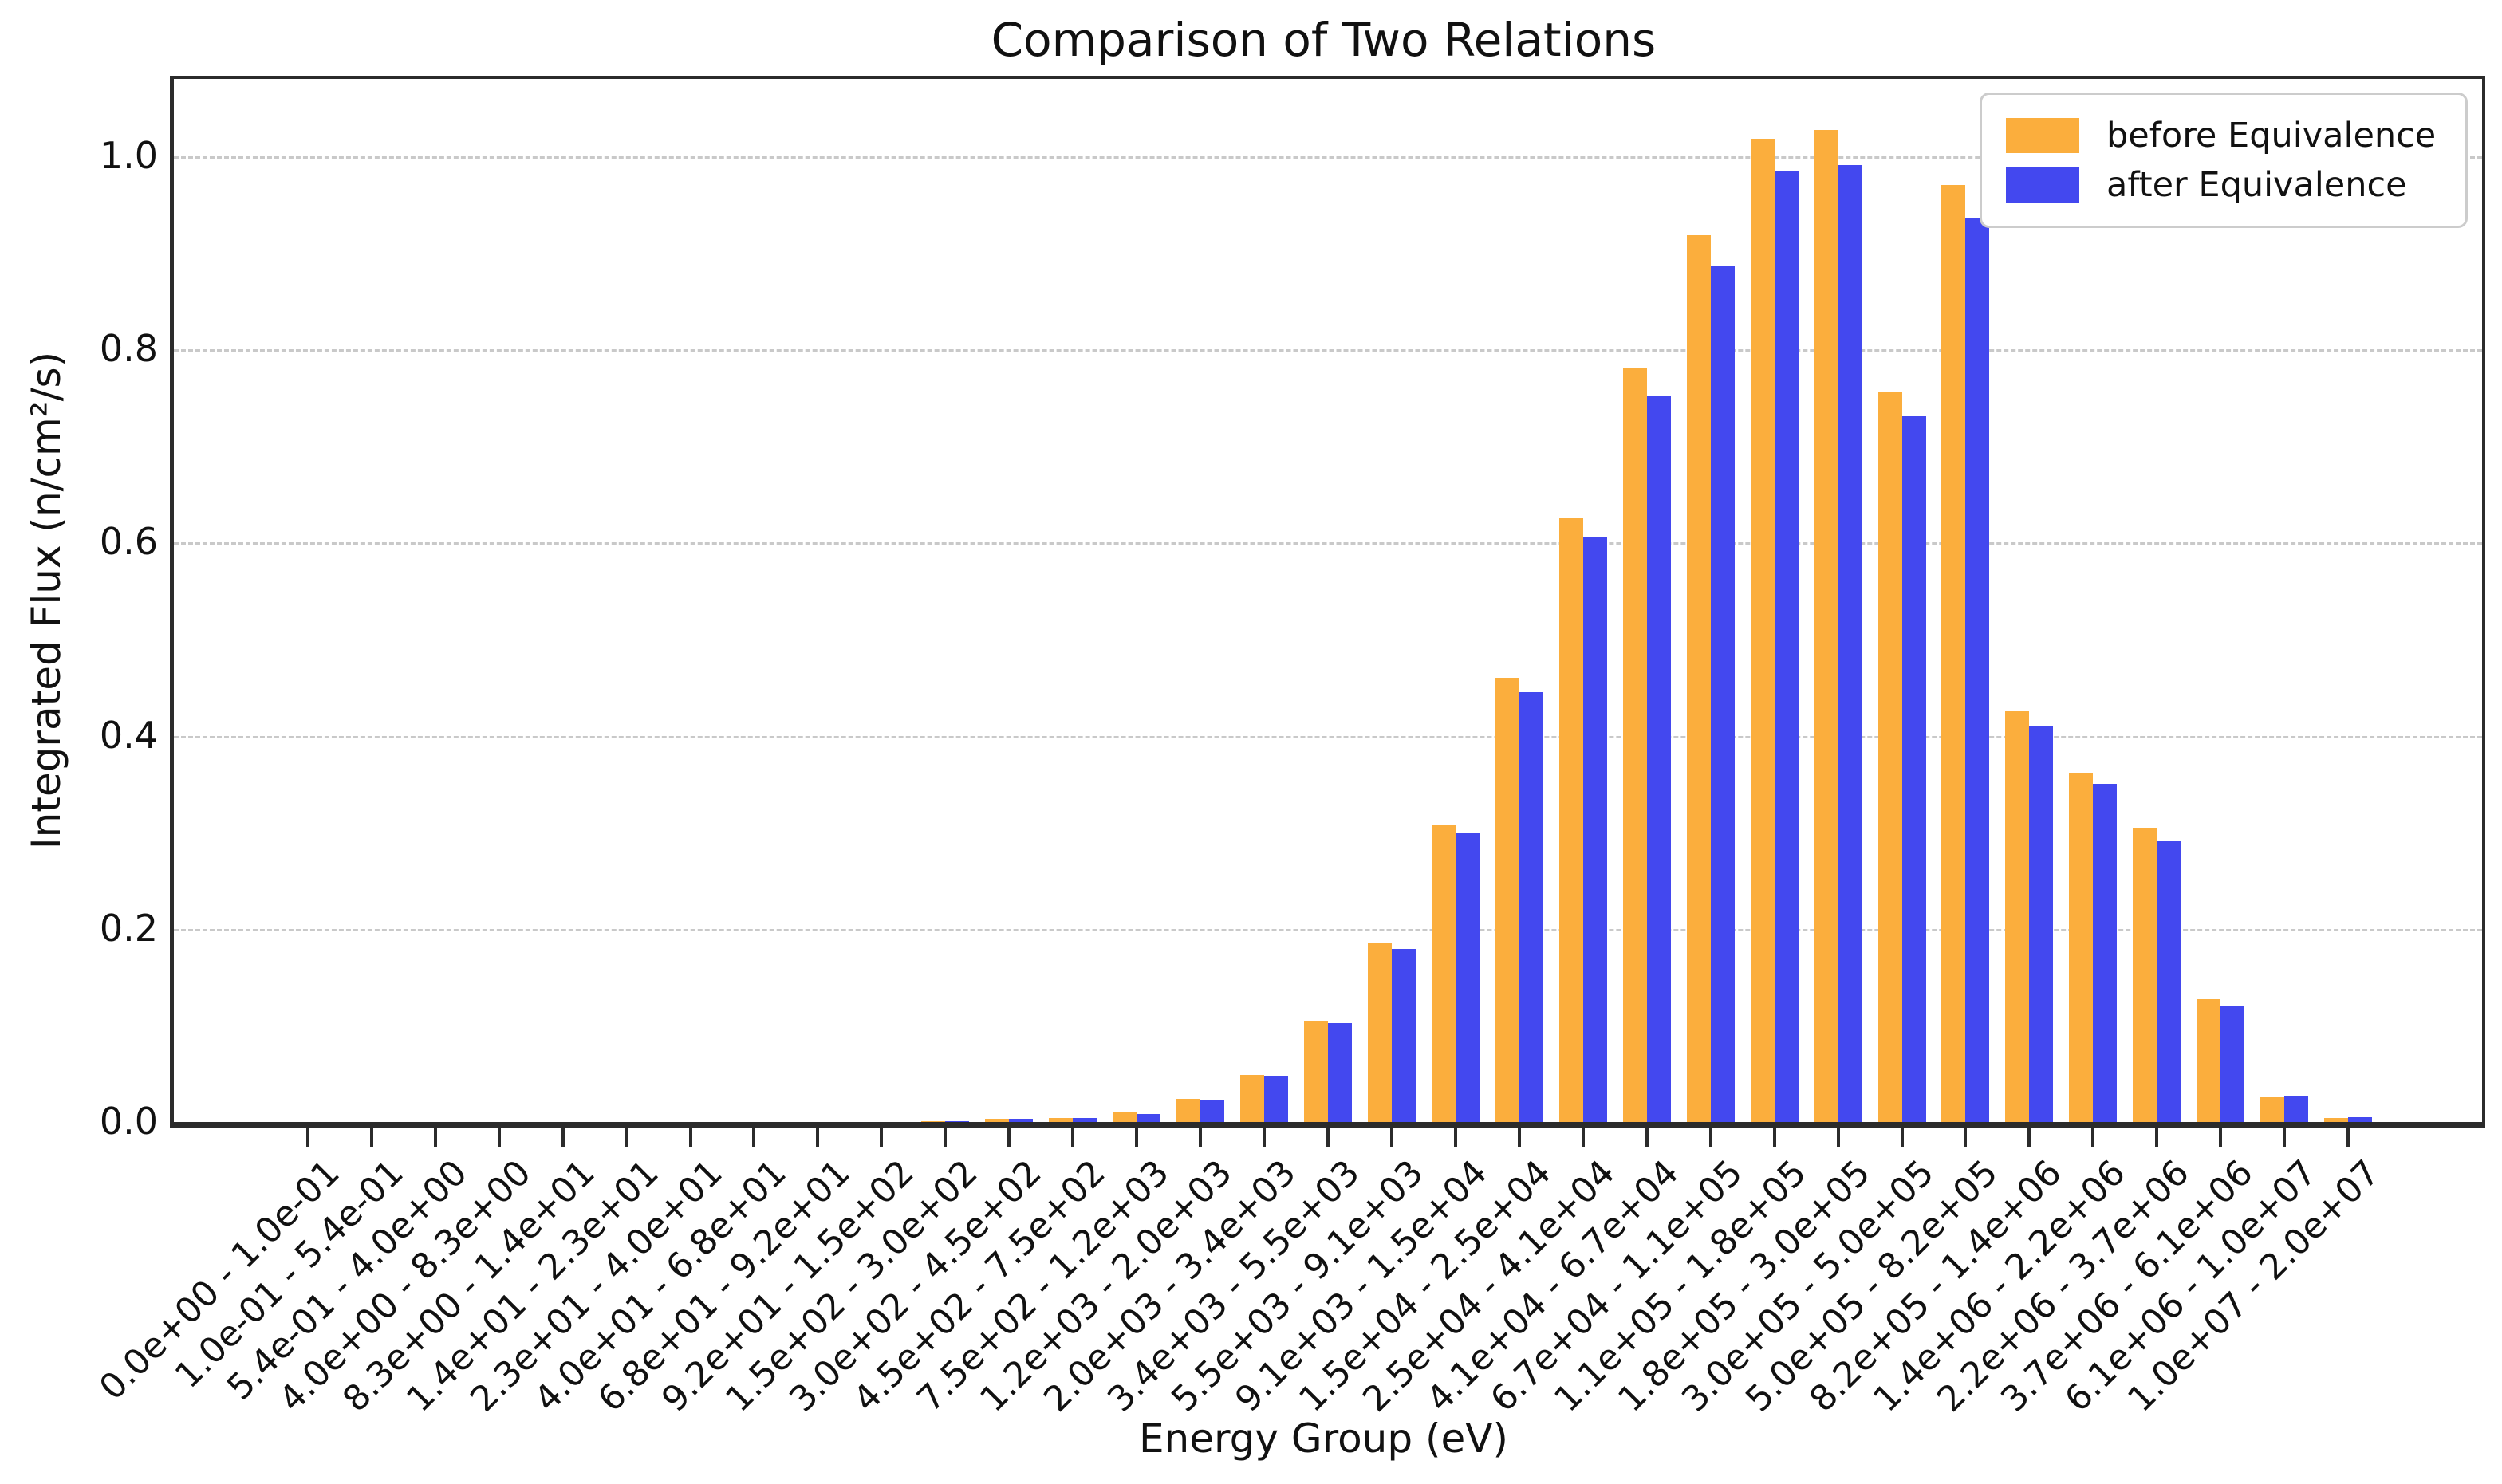  I want to click on y-axis-label-text: Integrated Flux (n/cm²/s), so click(46, 600).